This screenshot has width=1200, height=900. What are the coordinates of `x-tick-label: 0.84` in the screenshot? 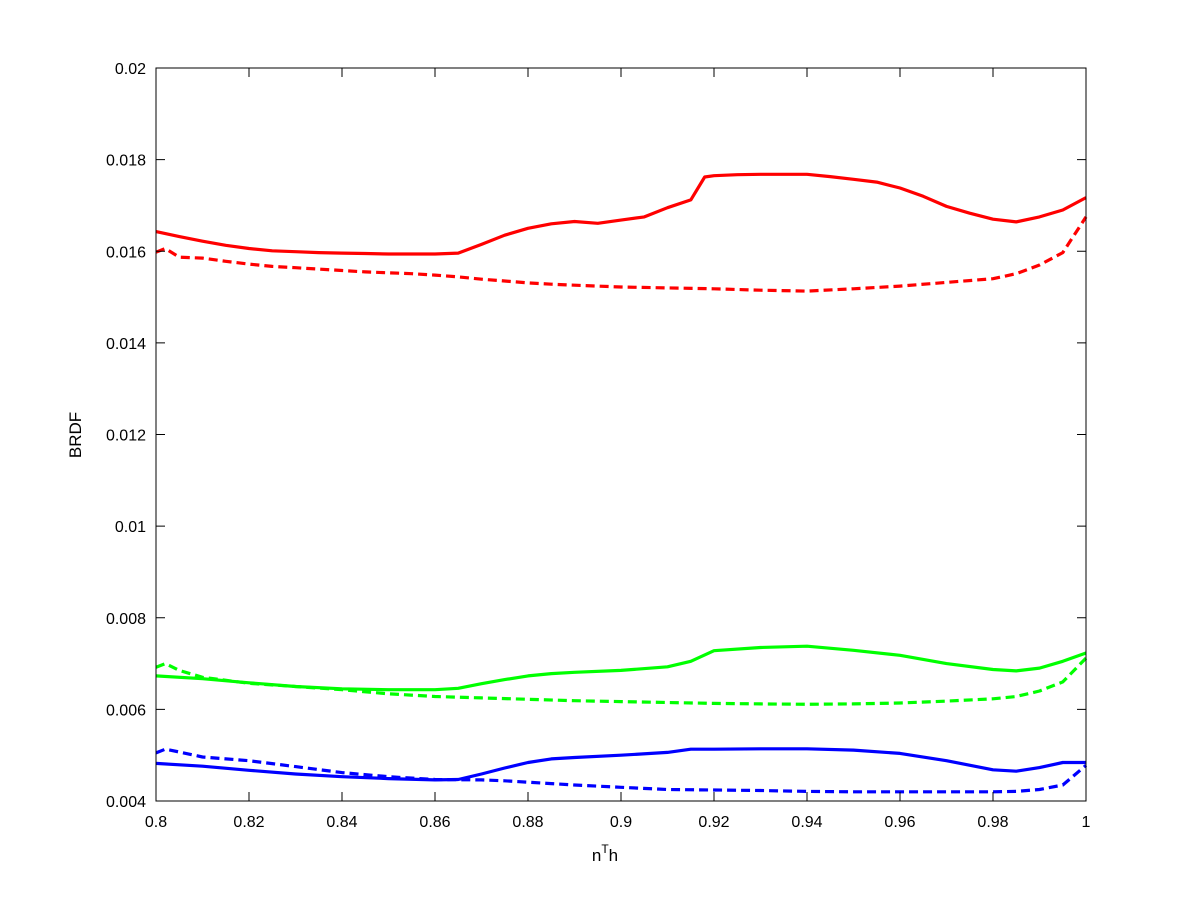 It's located at (341, 822).